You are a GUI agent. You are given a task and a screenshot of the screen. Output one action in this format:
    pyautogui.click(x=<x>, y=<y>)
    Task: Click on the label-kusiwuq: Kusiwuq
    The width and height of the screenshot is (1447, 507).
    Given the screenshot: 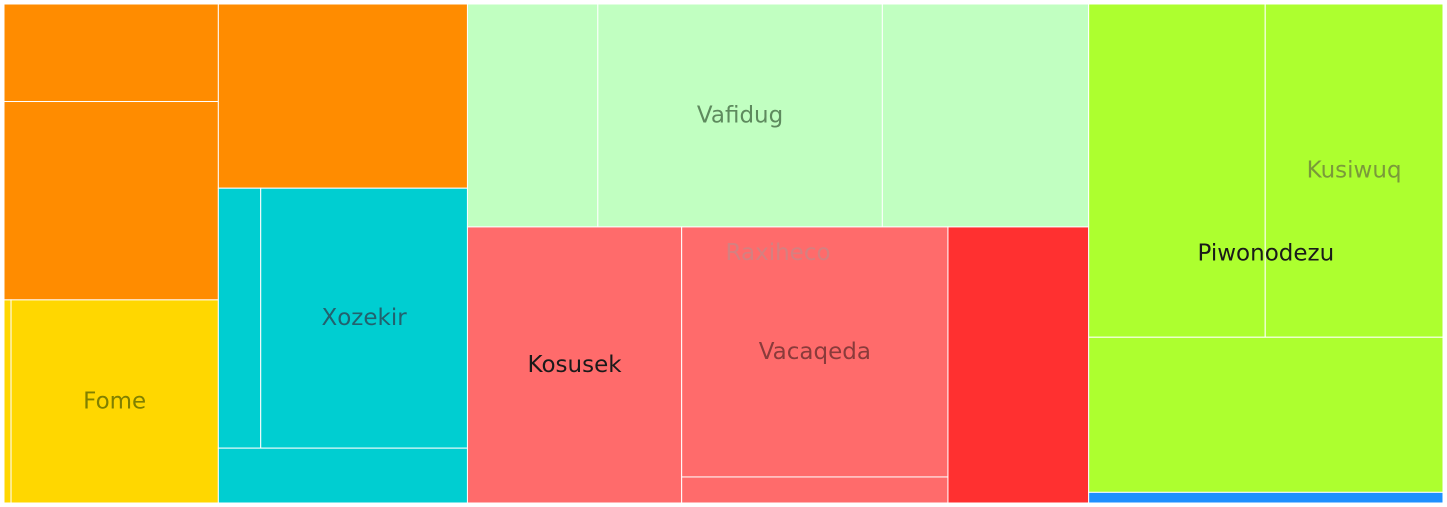 What is the action you would take?
    pyautogui.click(x=1354, y=171)
    